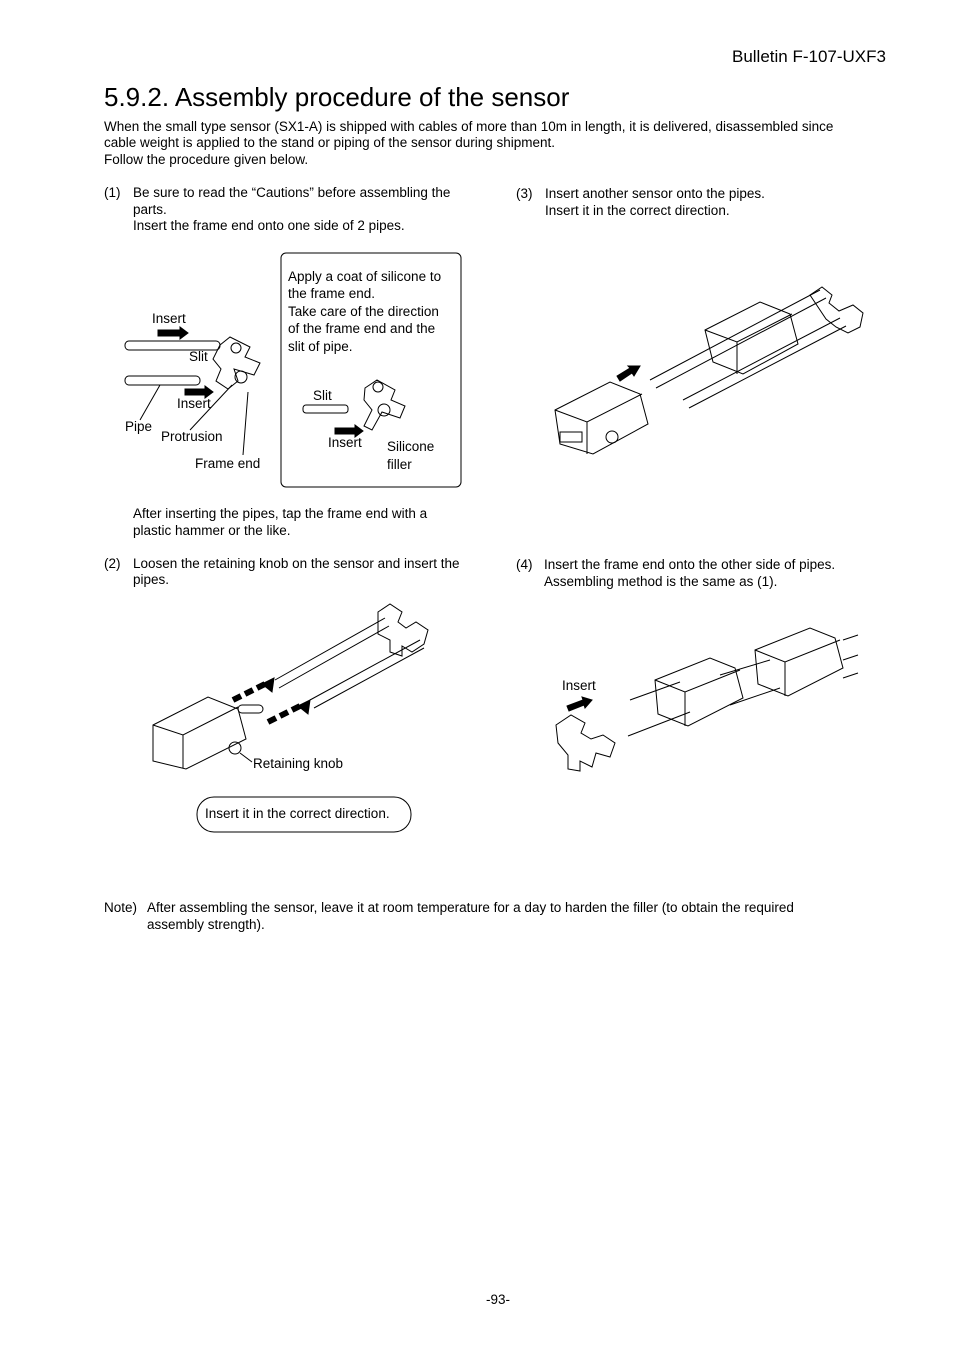  Describe the element at coordinates (112, 192) in the screenshot. I see `step-number: (1)` at that location.